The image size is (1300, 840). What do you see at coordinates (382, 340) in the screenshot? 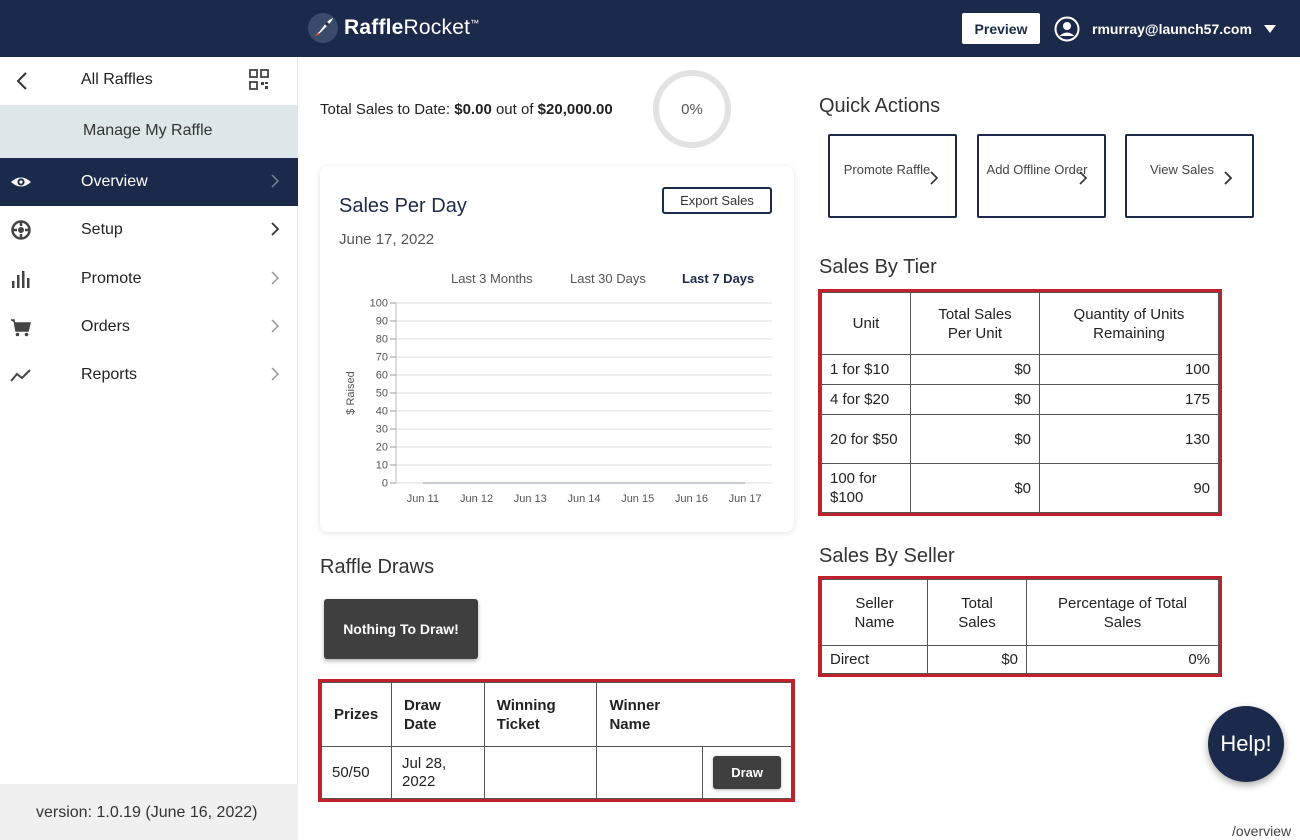
I see `y-tick-label: 80` at bounding box center [382, 340].